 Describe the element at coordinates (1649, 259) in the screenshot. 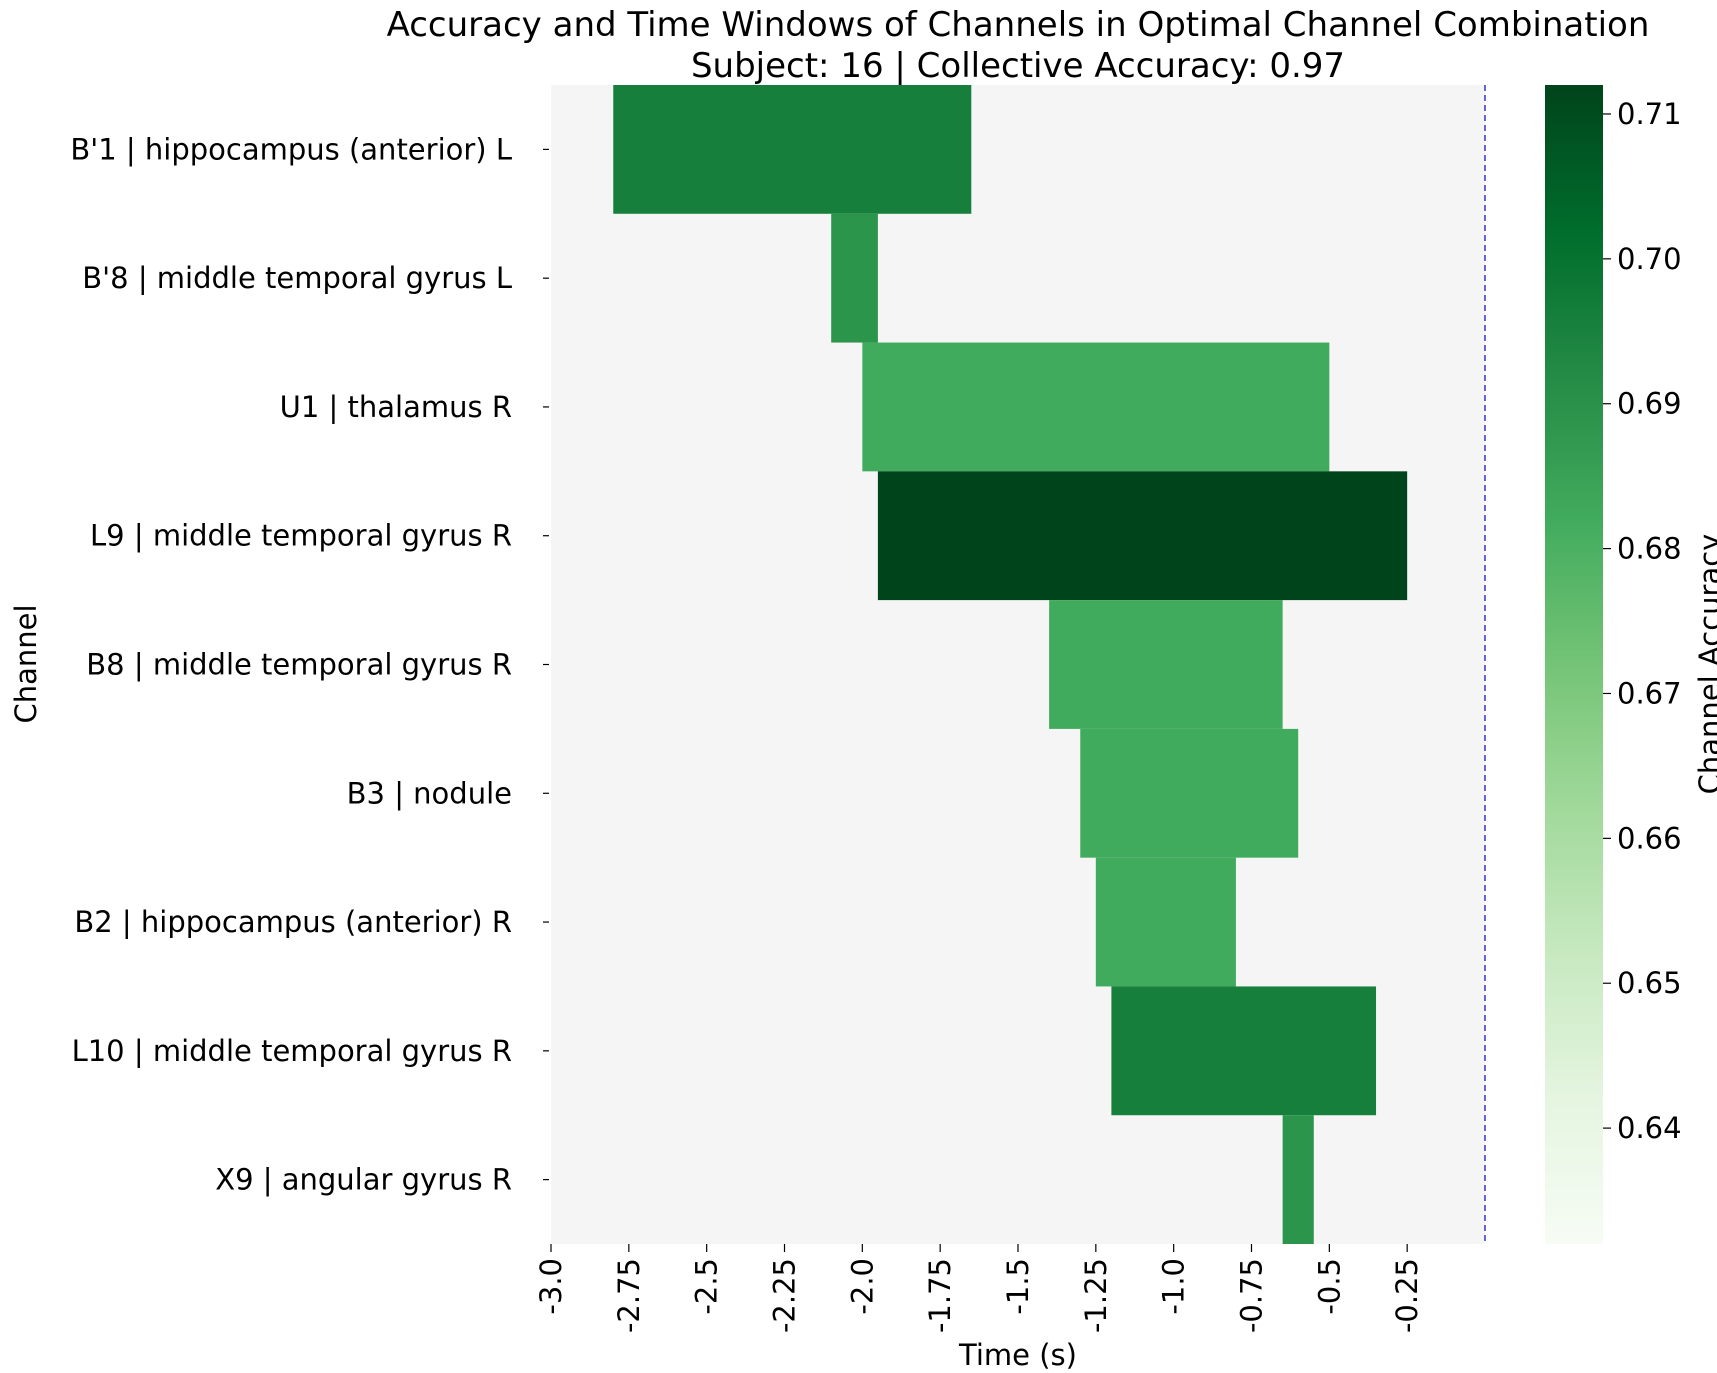

I see `colorbar-tick-label: 0.70` at that location.